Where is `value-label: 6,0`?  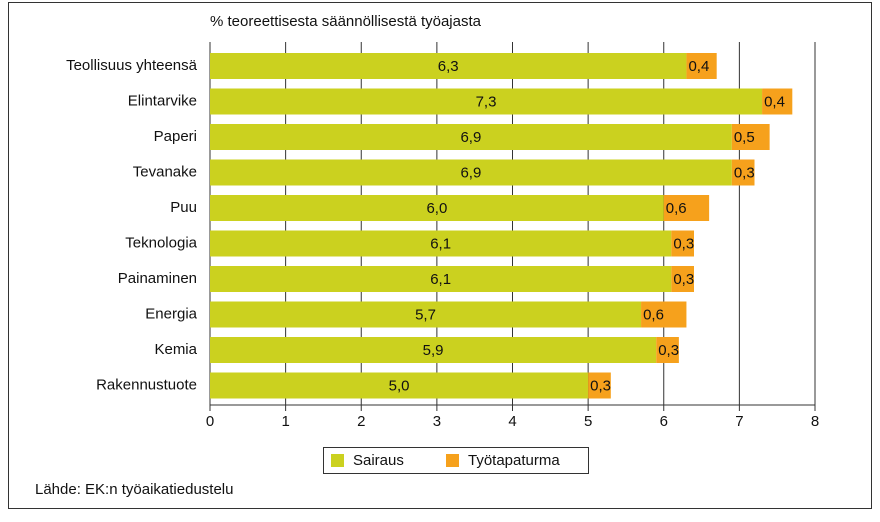
value-label: 6,0 is located at coordinates (436, 208).